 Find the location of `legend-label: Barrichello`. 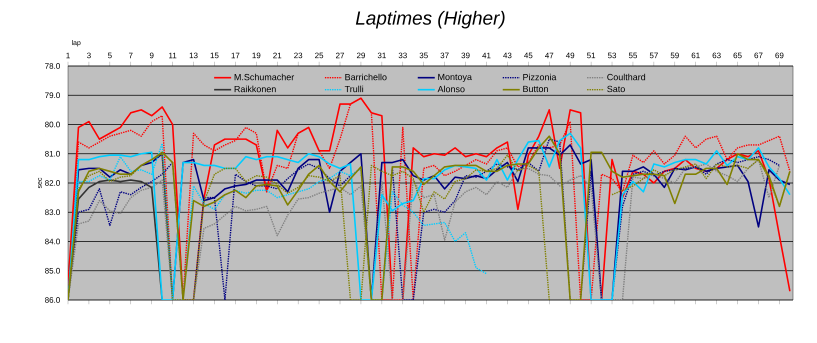

legend-label: Barrichello is located at coordinates (366, 77).